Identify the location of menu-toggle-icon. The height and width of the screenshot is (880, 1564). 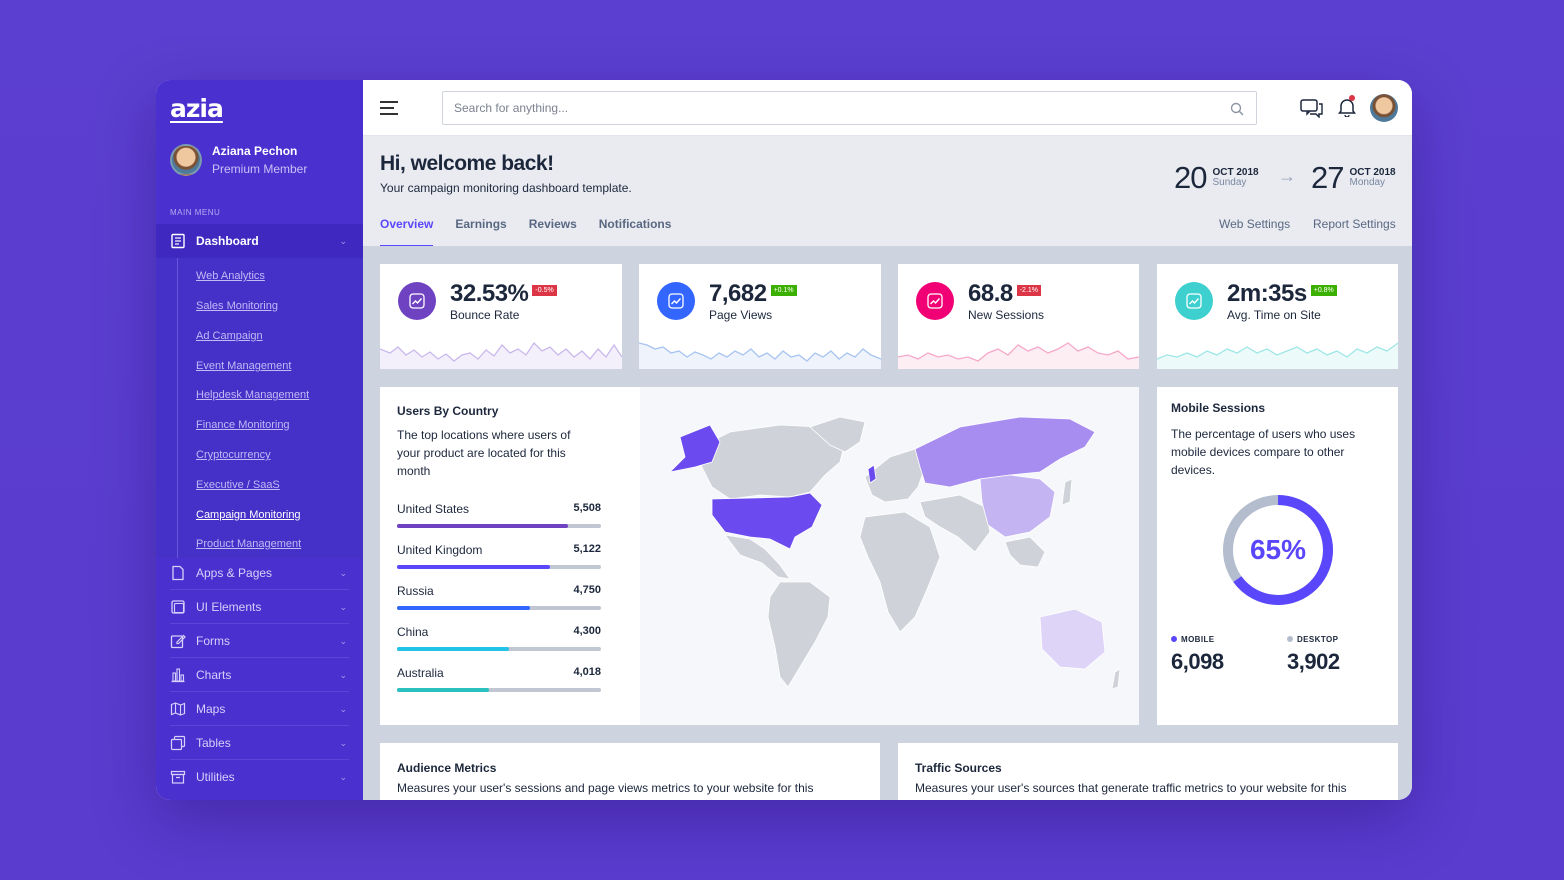
(389, 110).